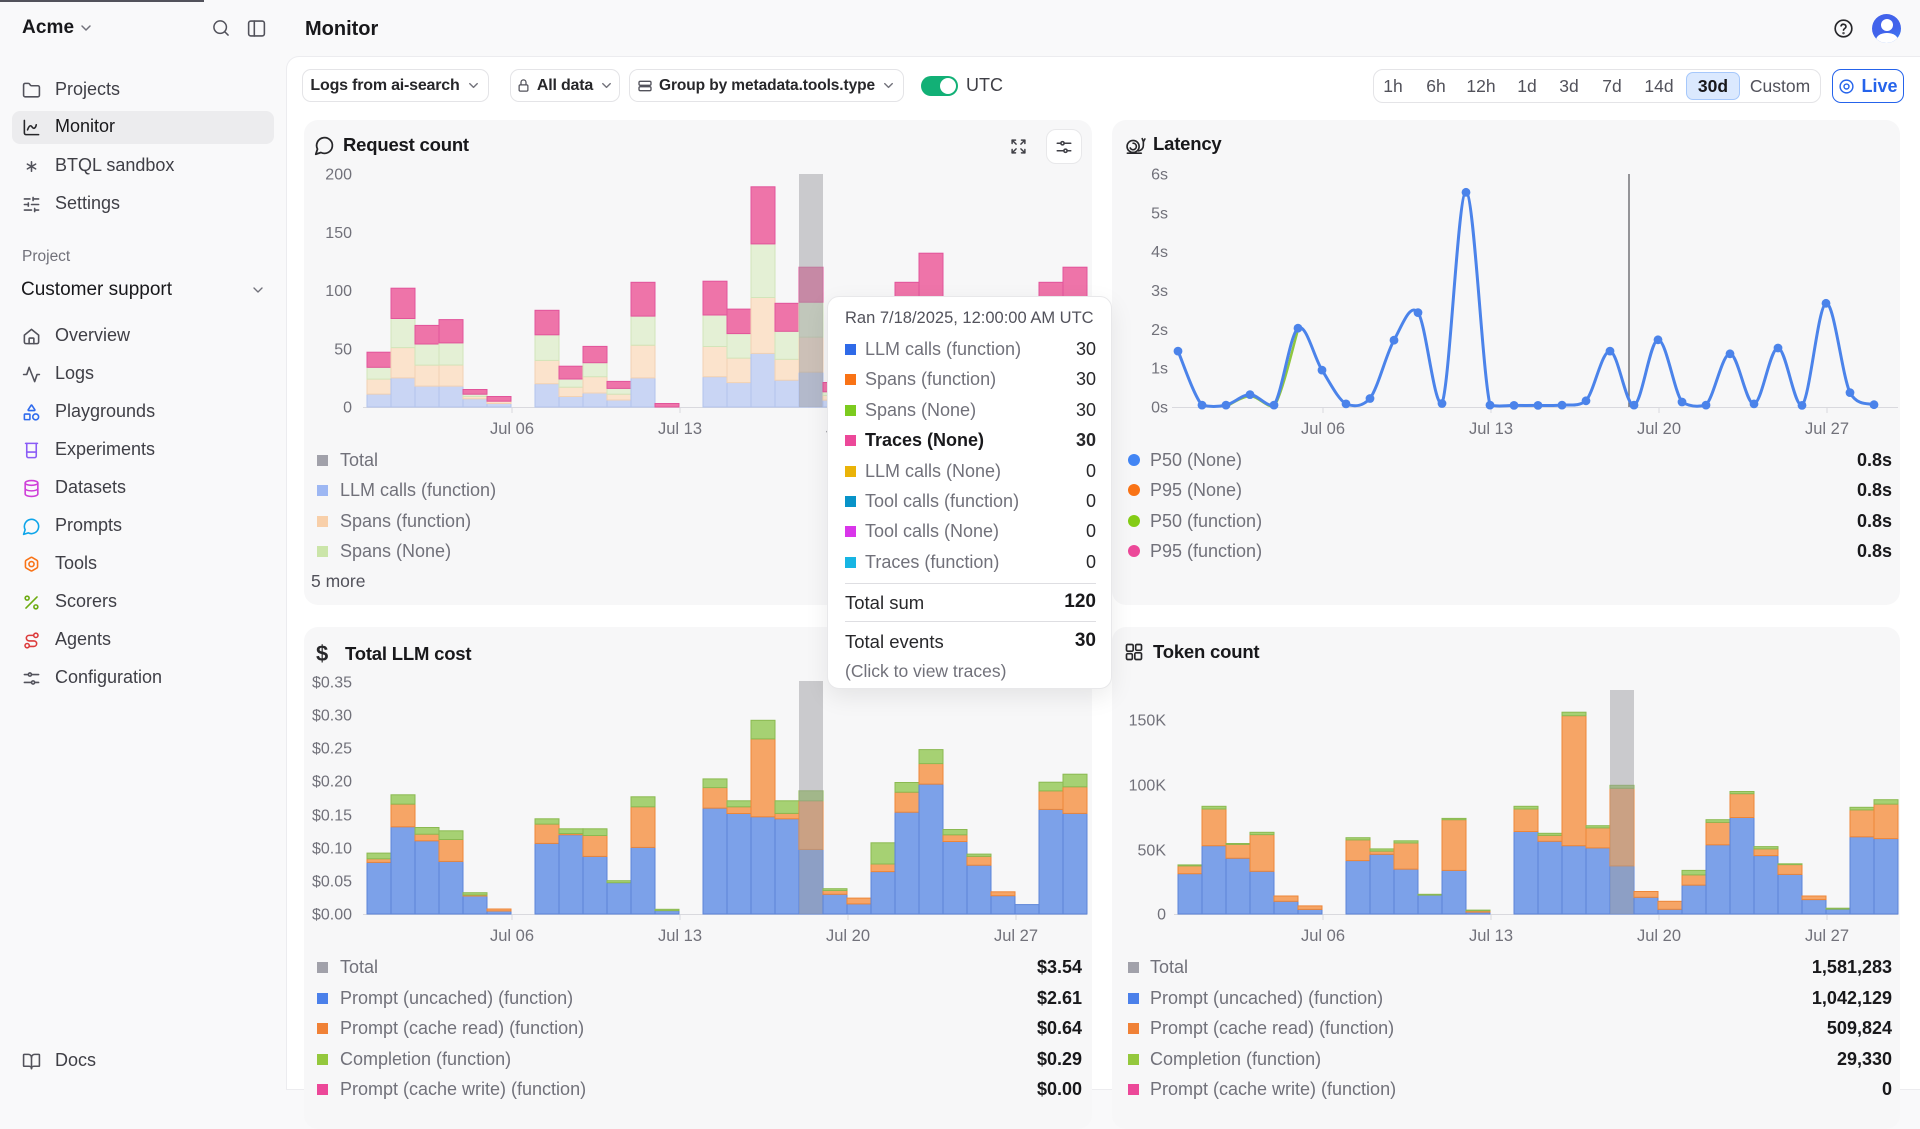 This screenshot has width=1920, height=1129. What do you see at coordinates (1159, 330) in the screenshot?
I see `svg-text: 2s` at bounding box center [1159, 330].